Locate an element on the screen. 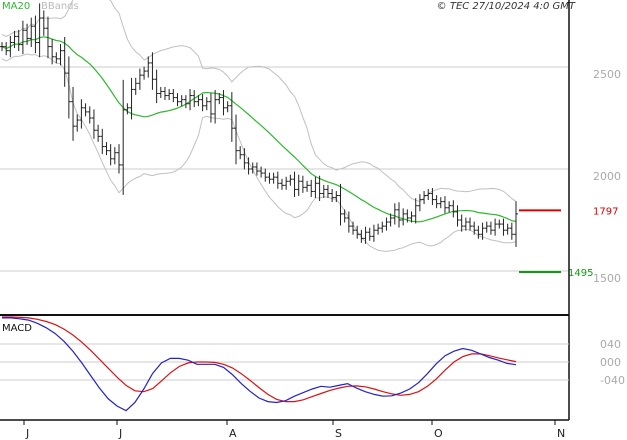 Image resolution: width=627 pixels, height=440 pixels. macd-title: MACD is located at coordinates (17, 328).